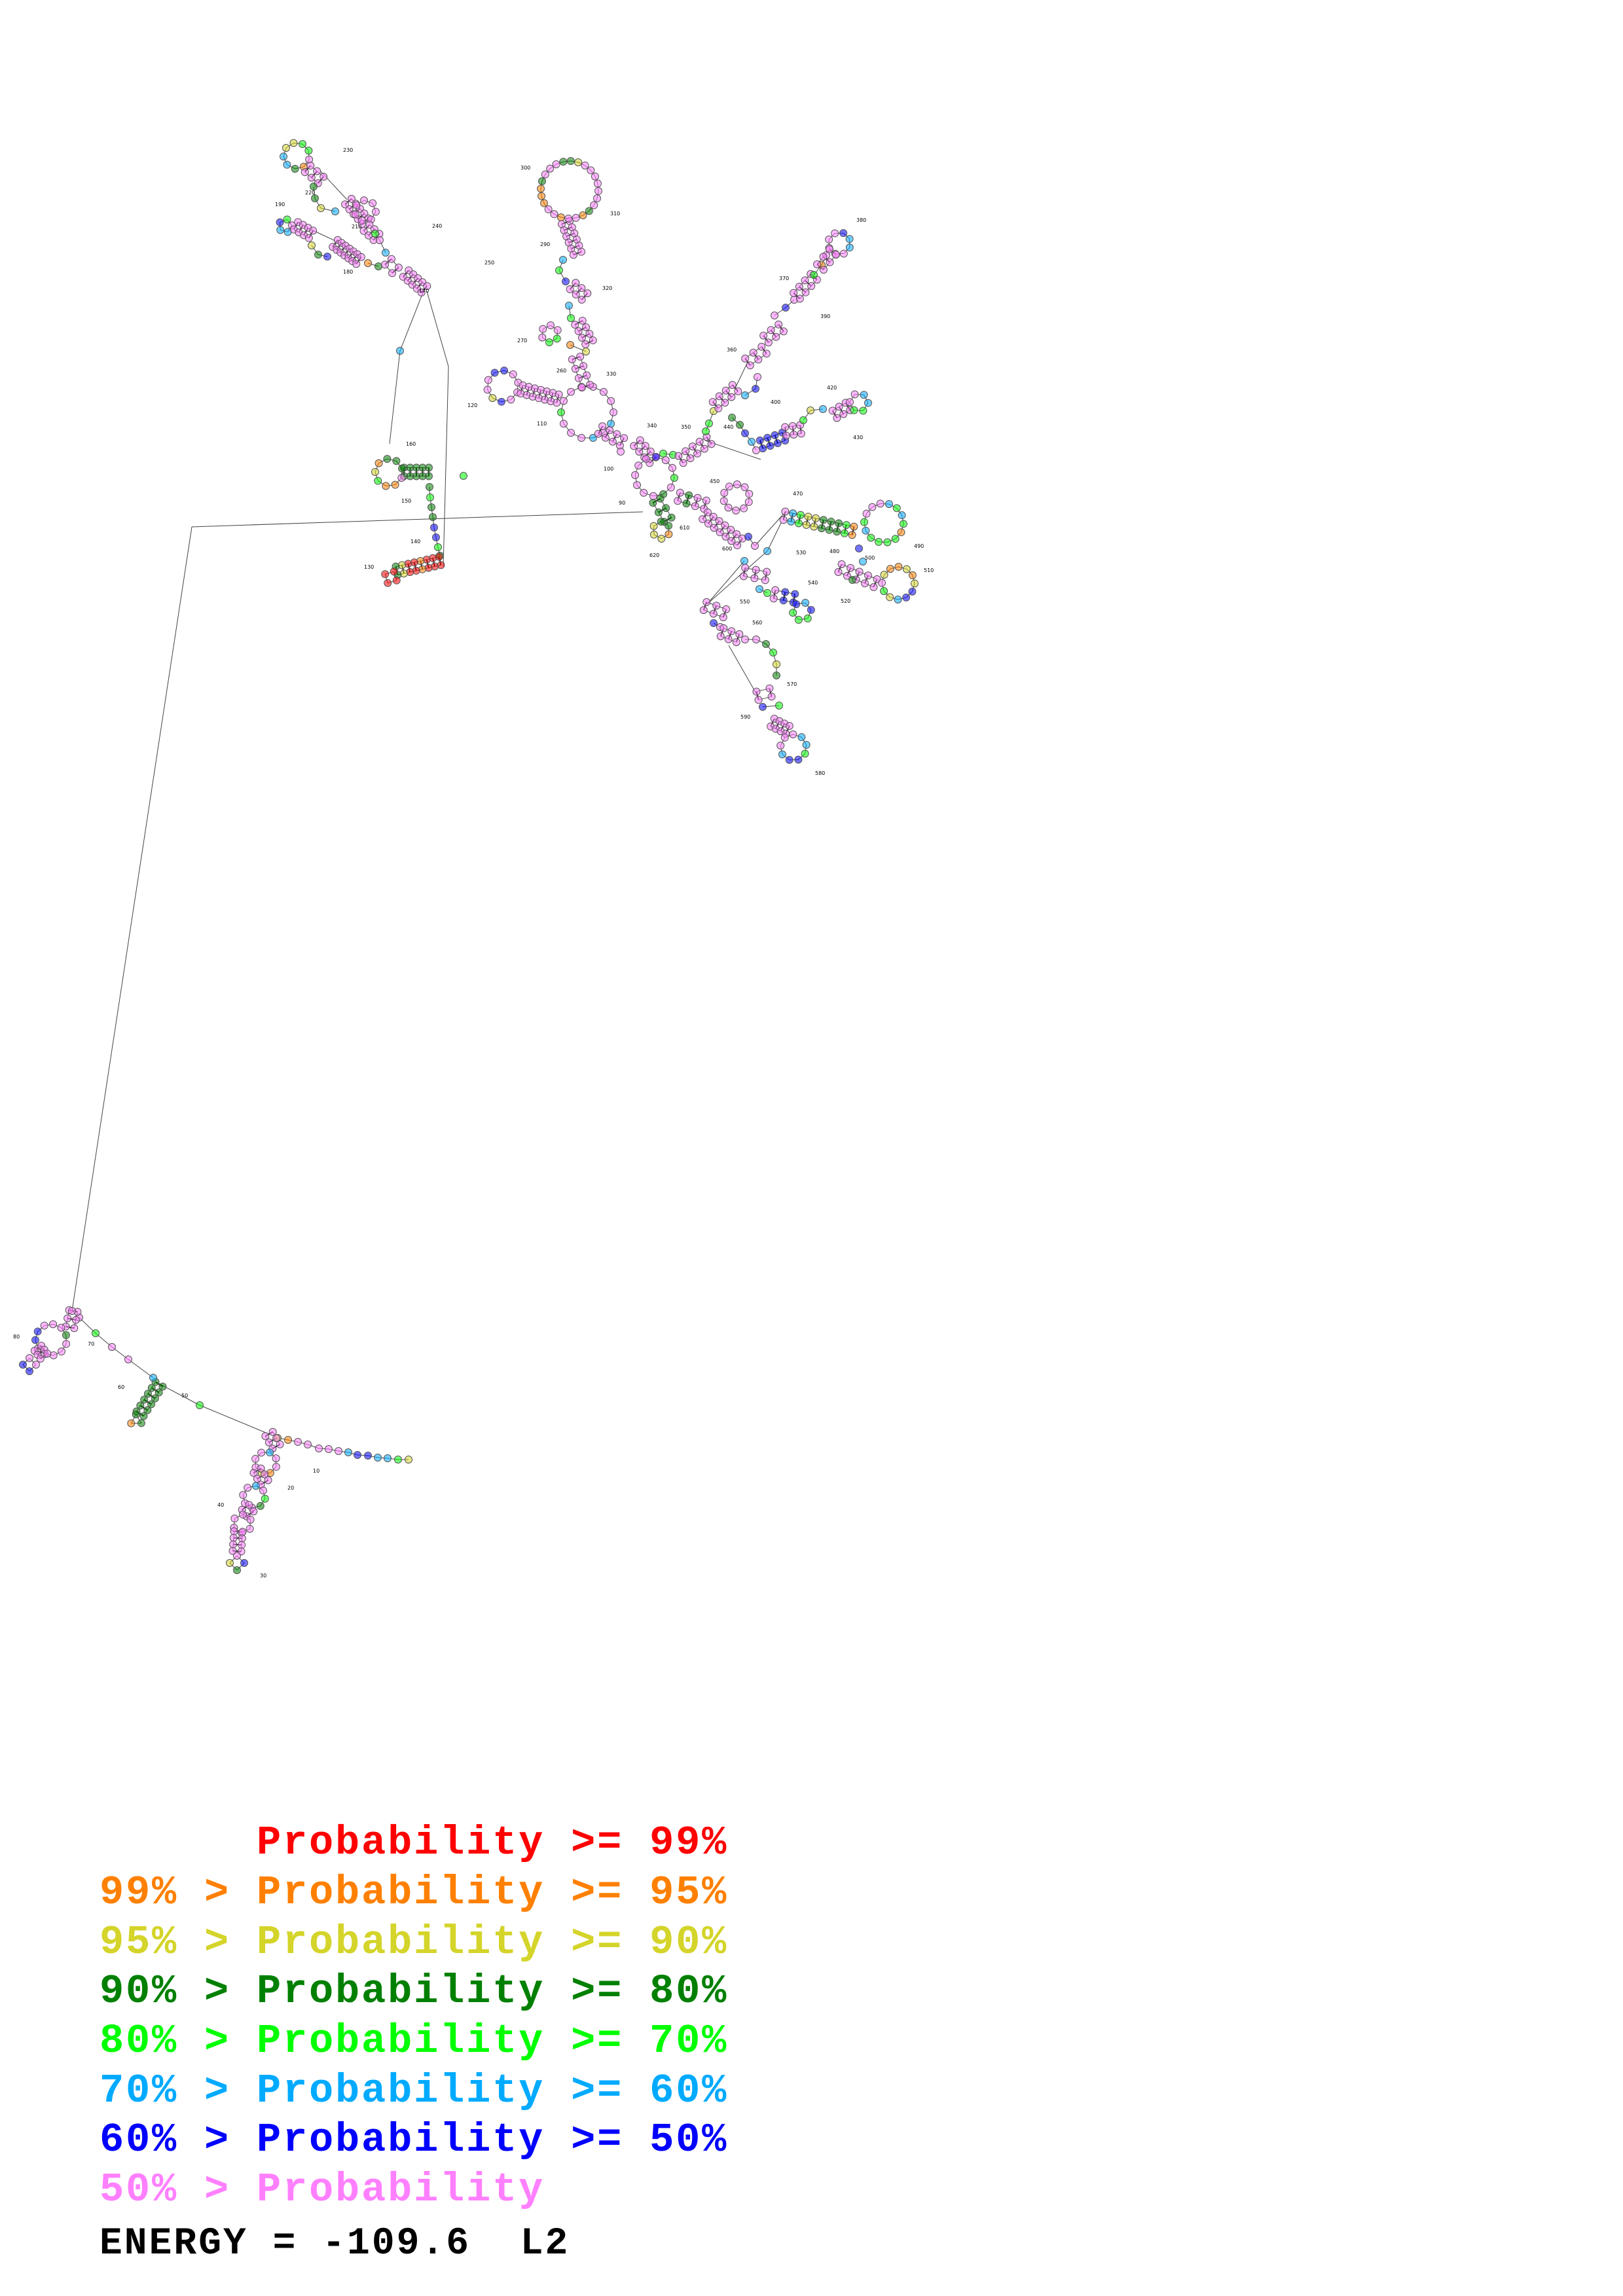  I want to click on position-label: 90, so click(622, 503).